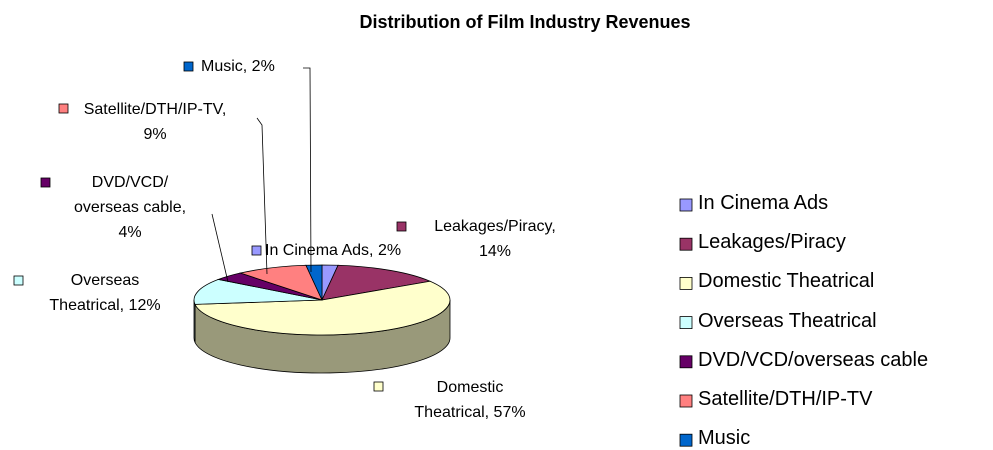 The width and height of the screenshot is (993, 450). I want to click on chart-title: Distribution of Film Industry Revenues, so click(525, 22).